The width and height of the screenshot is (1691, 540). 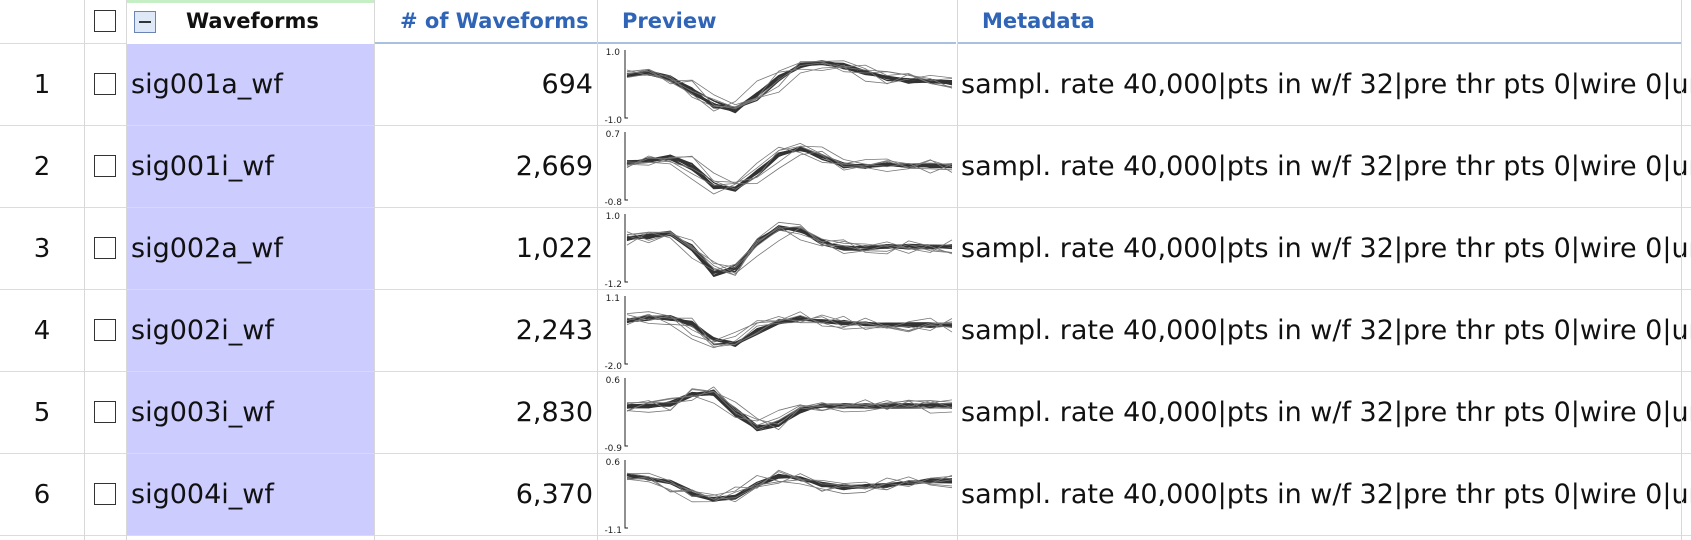 I want to click on preview-header-label: Preview, so click(x=669, y=21).